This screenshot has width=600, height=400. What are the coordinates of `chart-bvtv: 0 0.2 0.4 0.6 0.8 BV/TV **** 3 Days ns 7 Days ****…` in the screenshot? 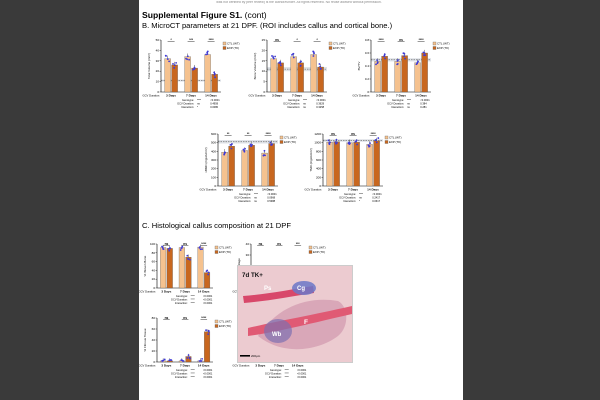 It's located at (405, 71).